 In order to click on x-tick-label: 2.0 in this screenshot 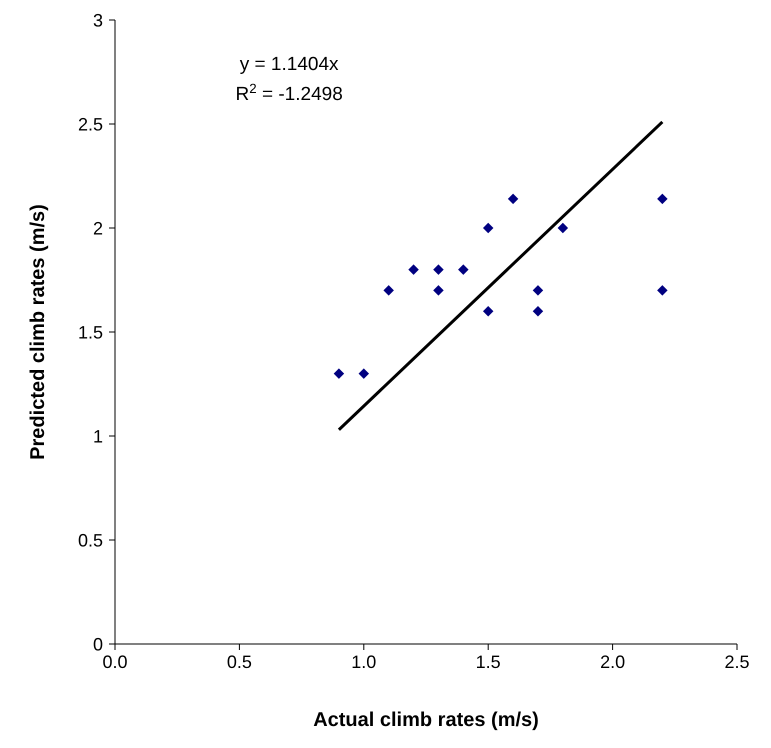, I will do `click(613, 662)`.